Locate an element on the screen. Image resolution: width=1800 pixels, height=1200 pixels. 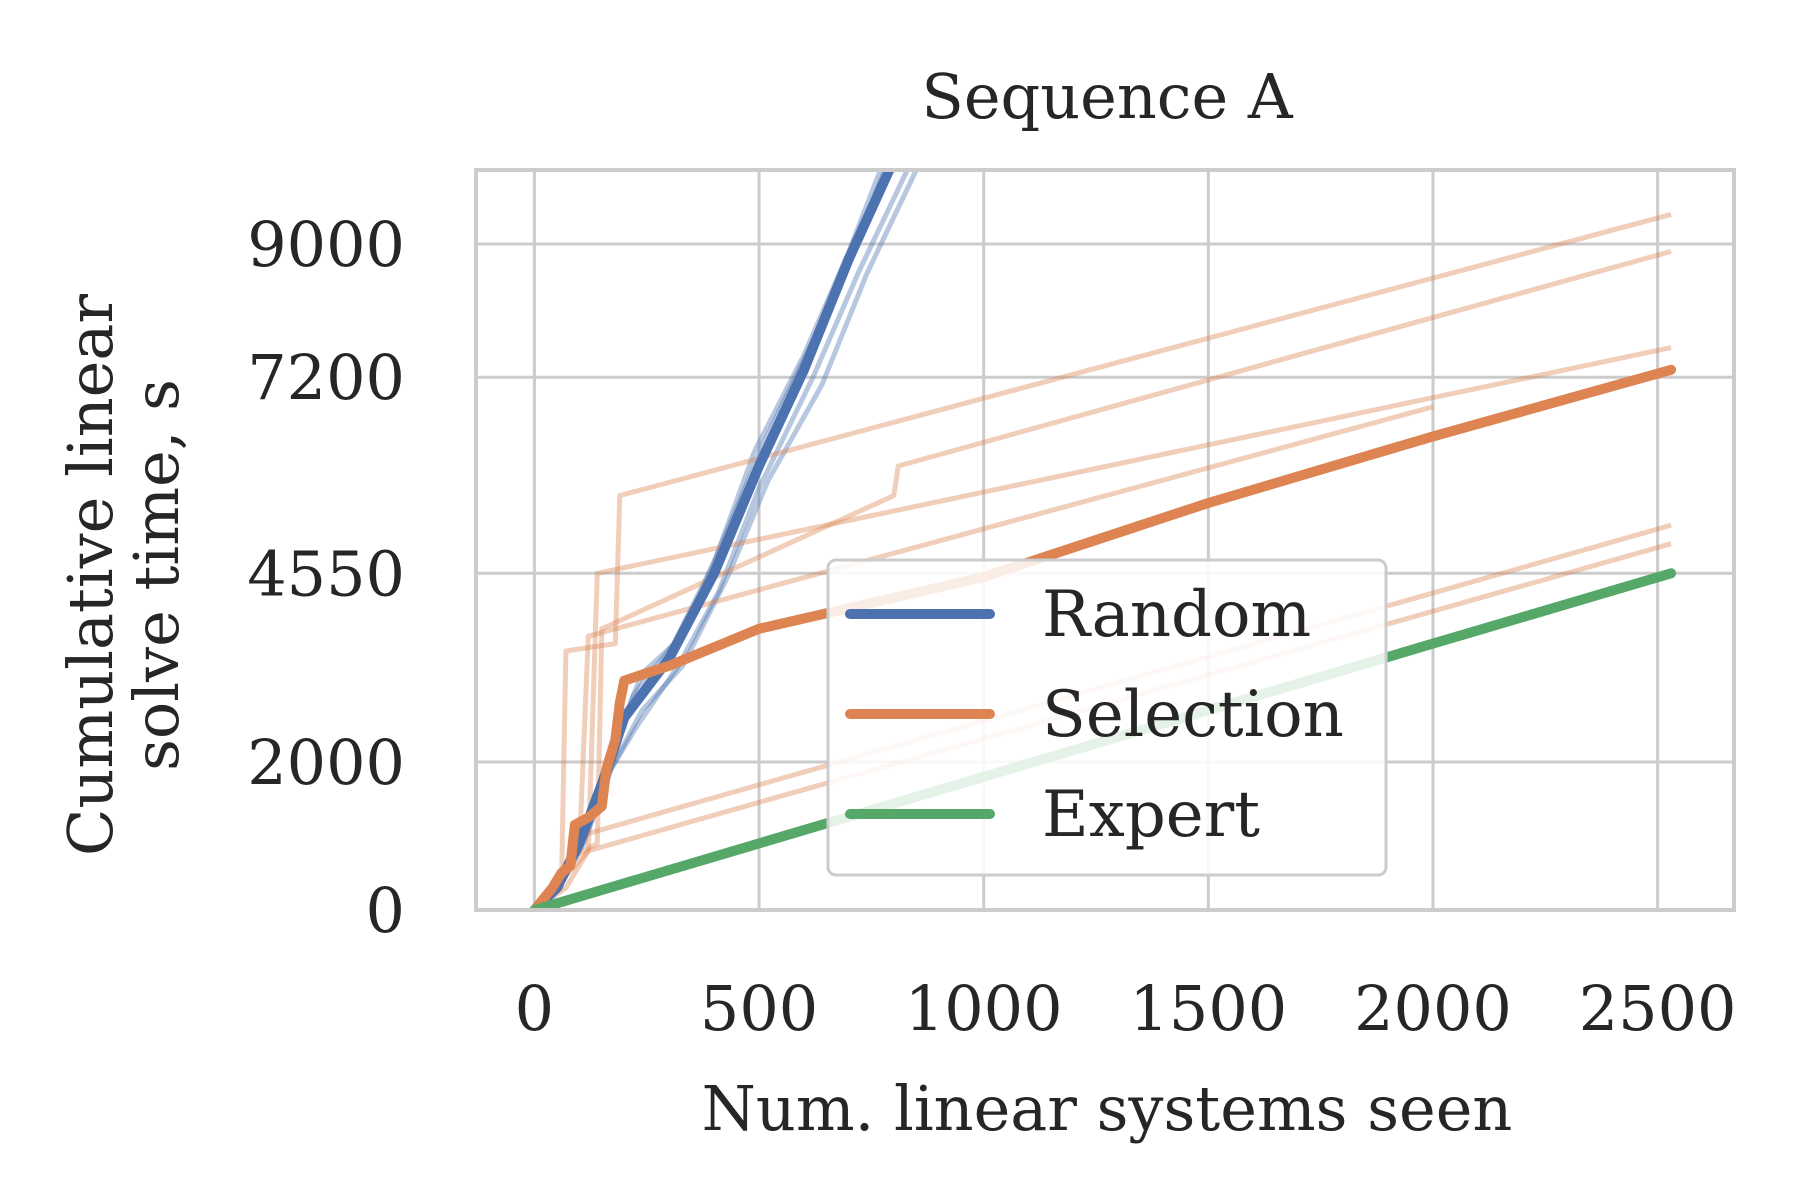
chart-title: Sequence A is located at coordinates (1107, 96).